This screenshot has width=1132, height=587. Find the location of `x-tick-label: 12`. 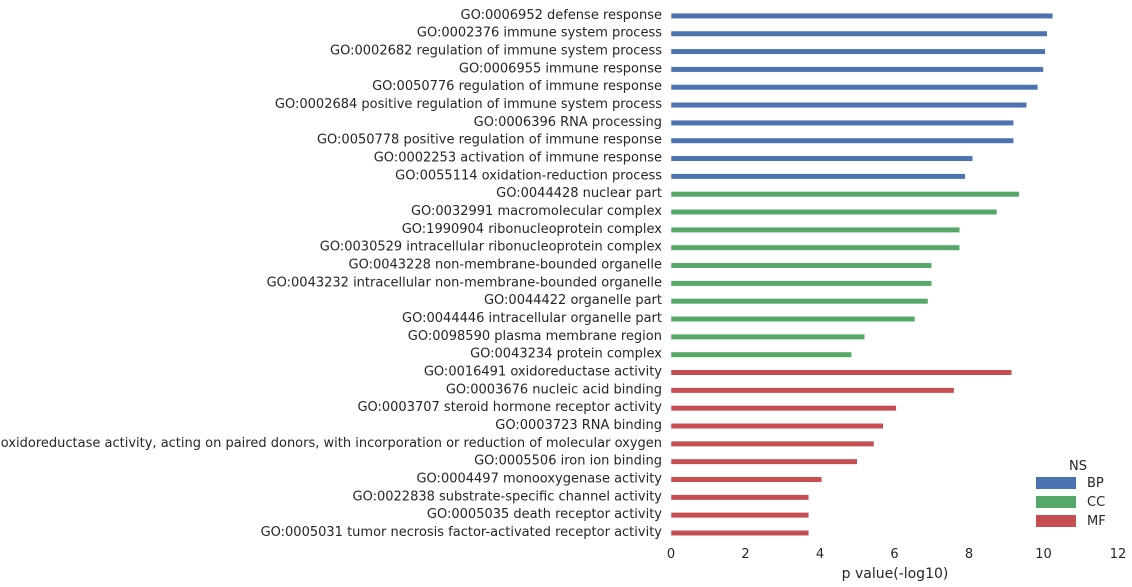

x-tick-label: 12 is located at coordinates (1118, 554).